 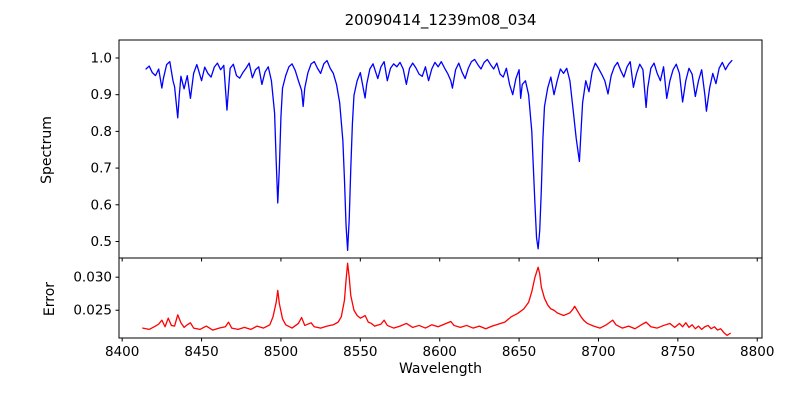 I want to click on x-tick-label: 8700, so click(x=598, y=352).